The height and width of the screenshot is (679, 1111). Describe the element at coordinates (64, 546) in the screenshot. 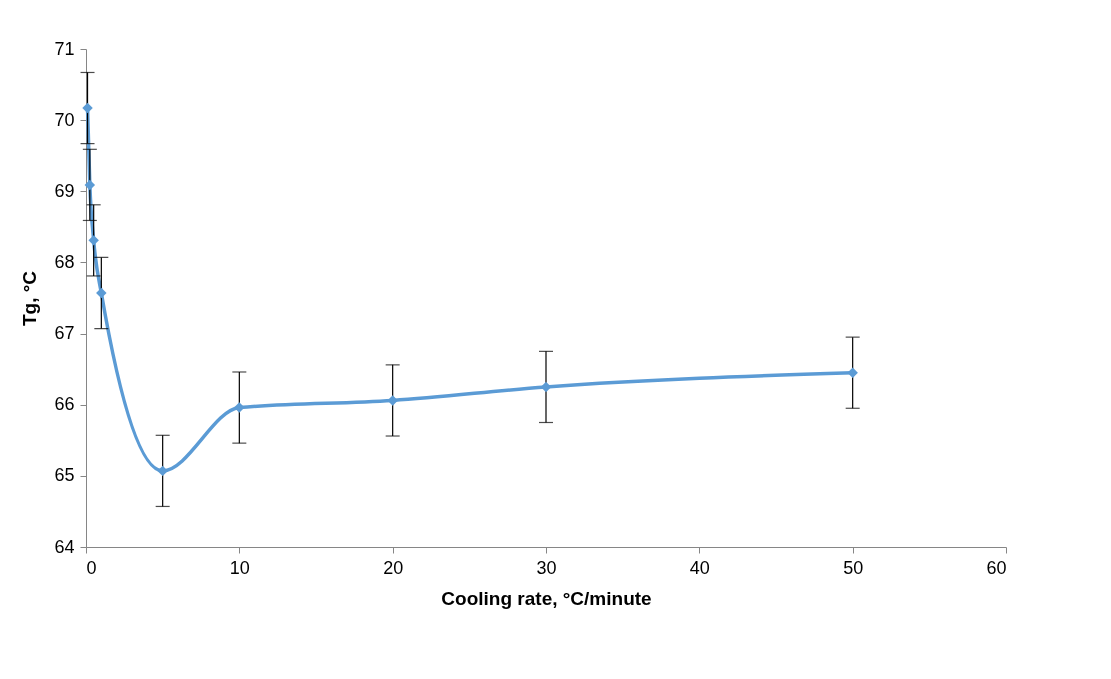

I see `y-tick-label: 64` at that location.